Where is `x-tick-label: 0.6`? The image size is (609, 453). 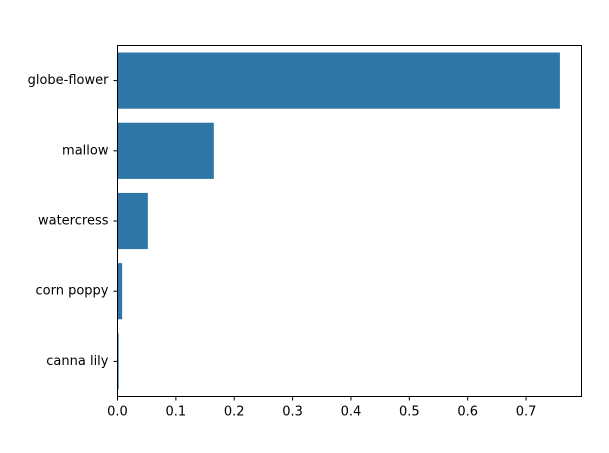 x-tick-label: 0.6 is located at coordinates (467, 412).